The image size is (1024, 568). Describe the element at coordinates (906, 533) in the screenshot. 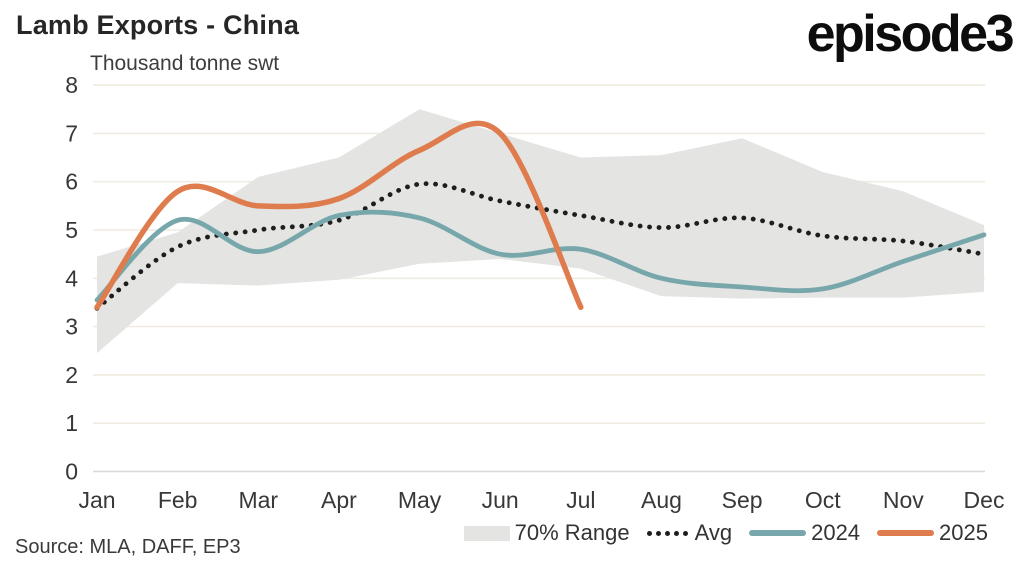

I see `line-2025-swatch` at that location.